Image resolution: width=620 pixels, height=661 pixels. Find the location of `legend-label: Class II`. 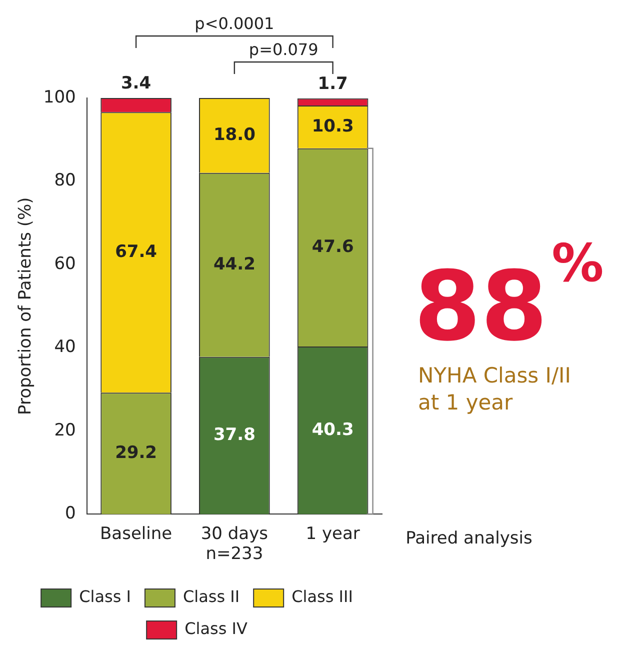

legend-label: Class II is located at coordinates (211, 596).